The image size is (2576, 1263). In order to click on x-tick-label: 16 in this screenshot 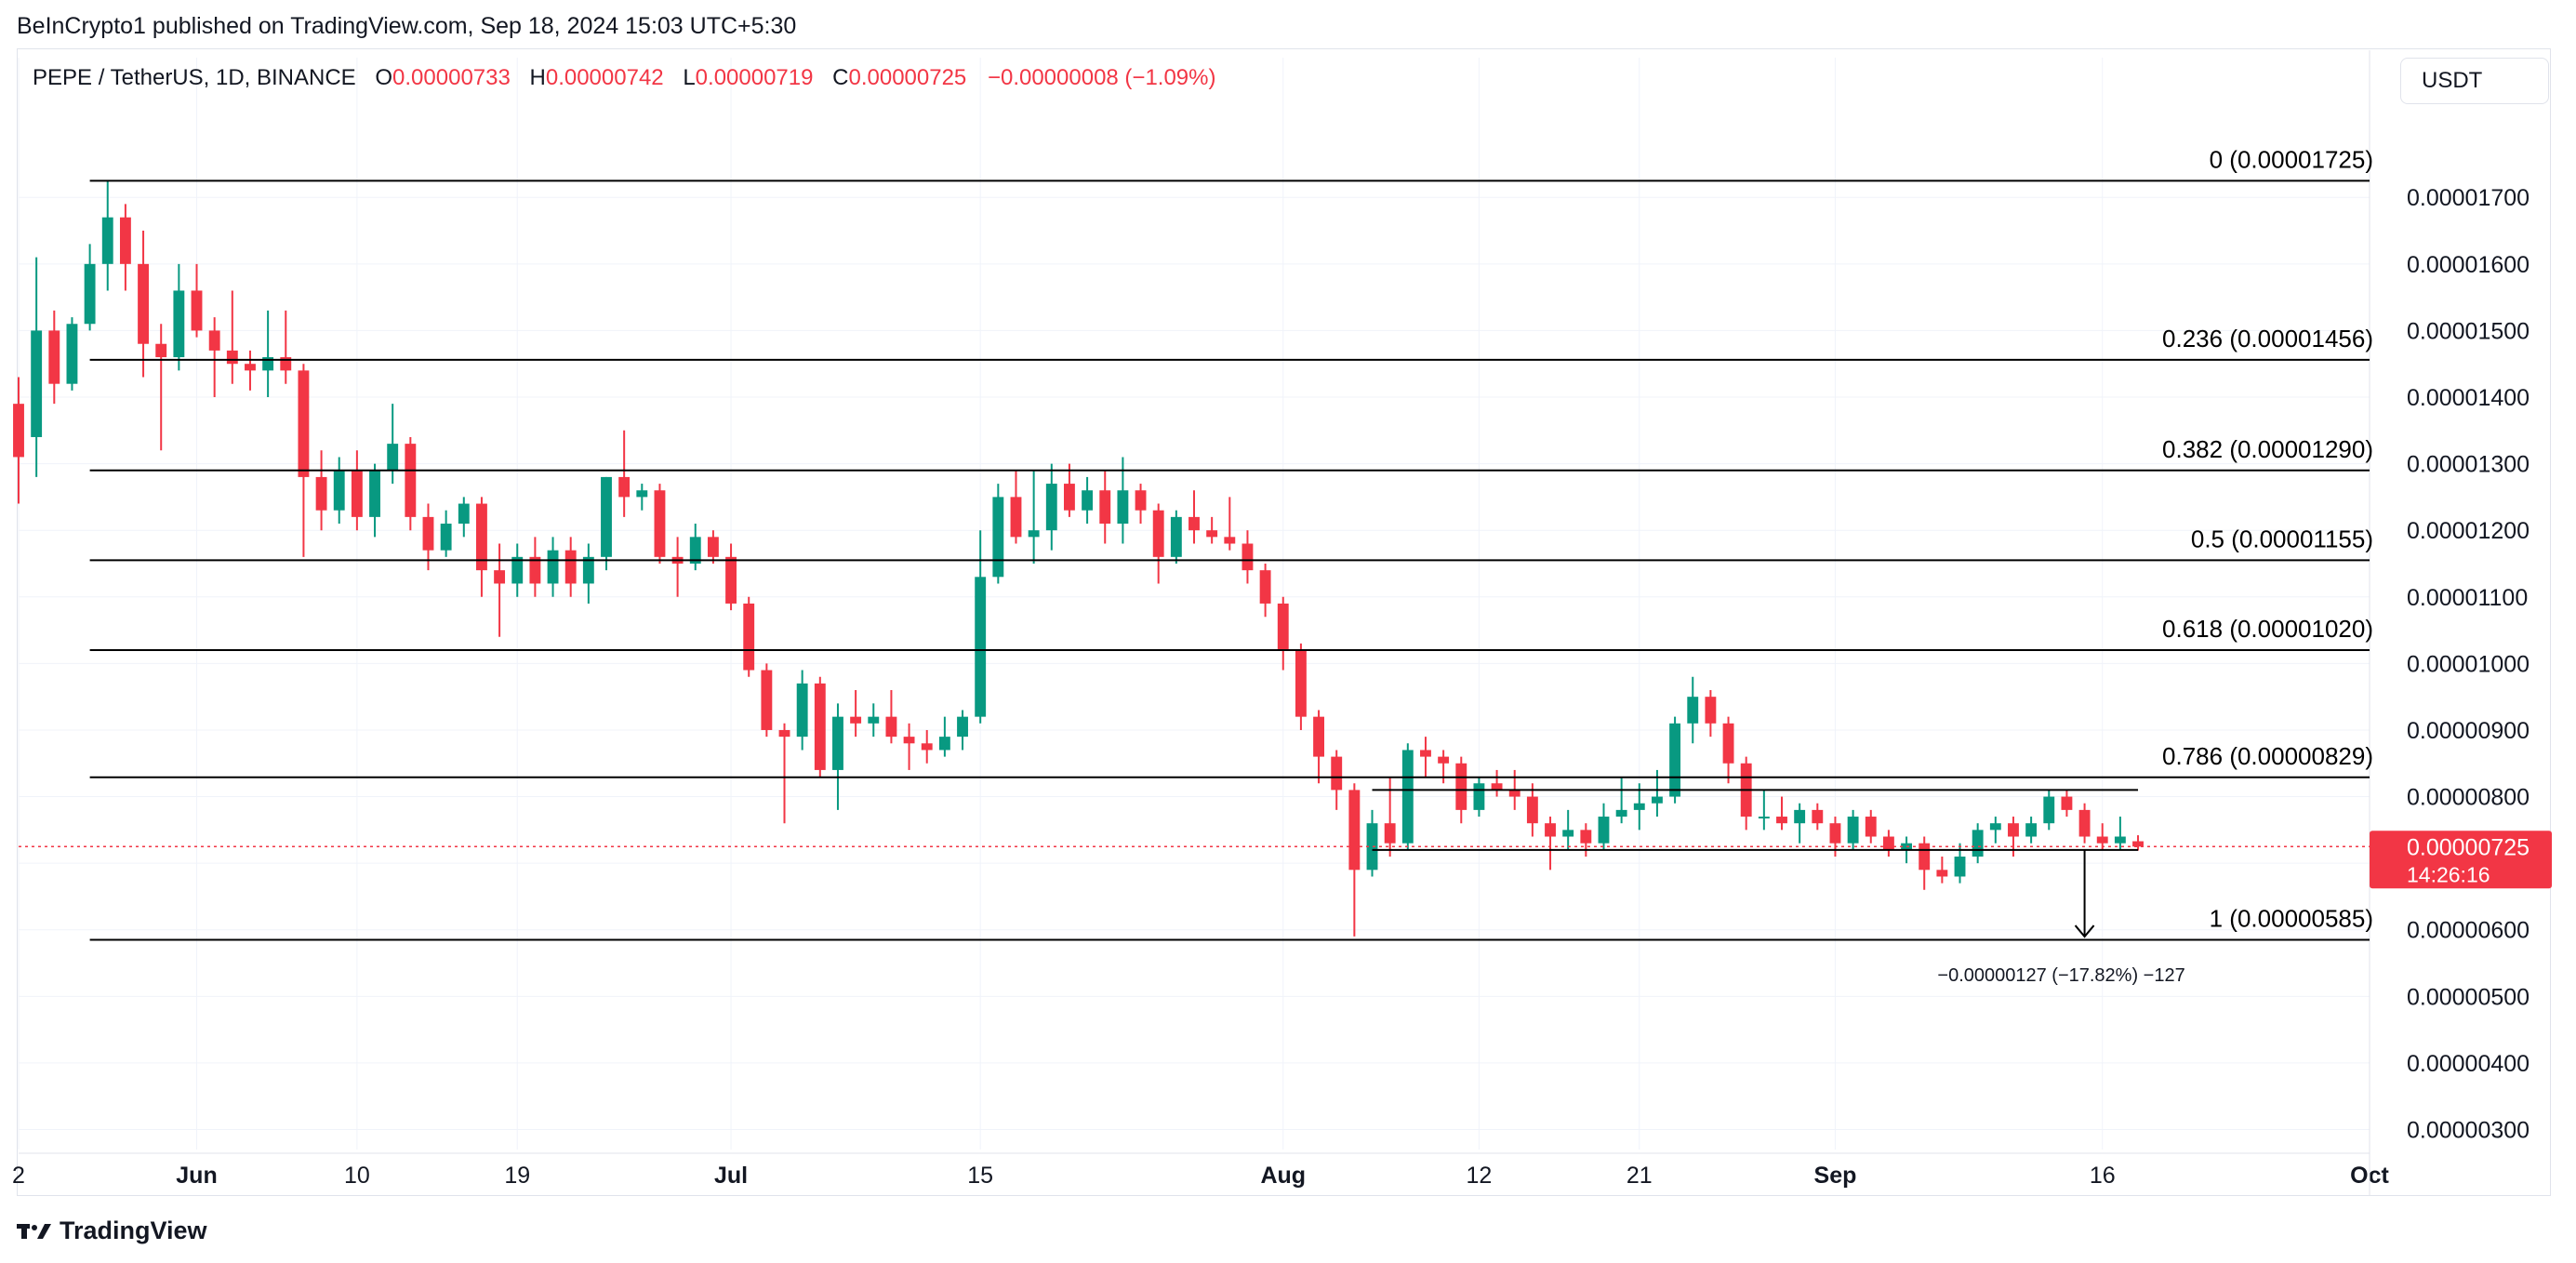, I will do `click(2103, 1176)`.